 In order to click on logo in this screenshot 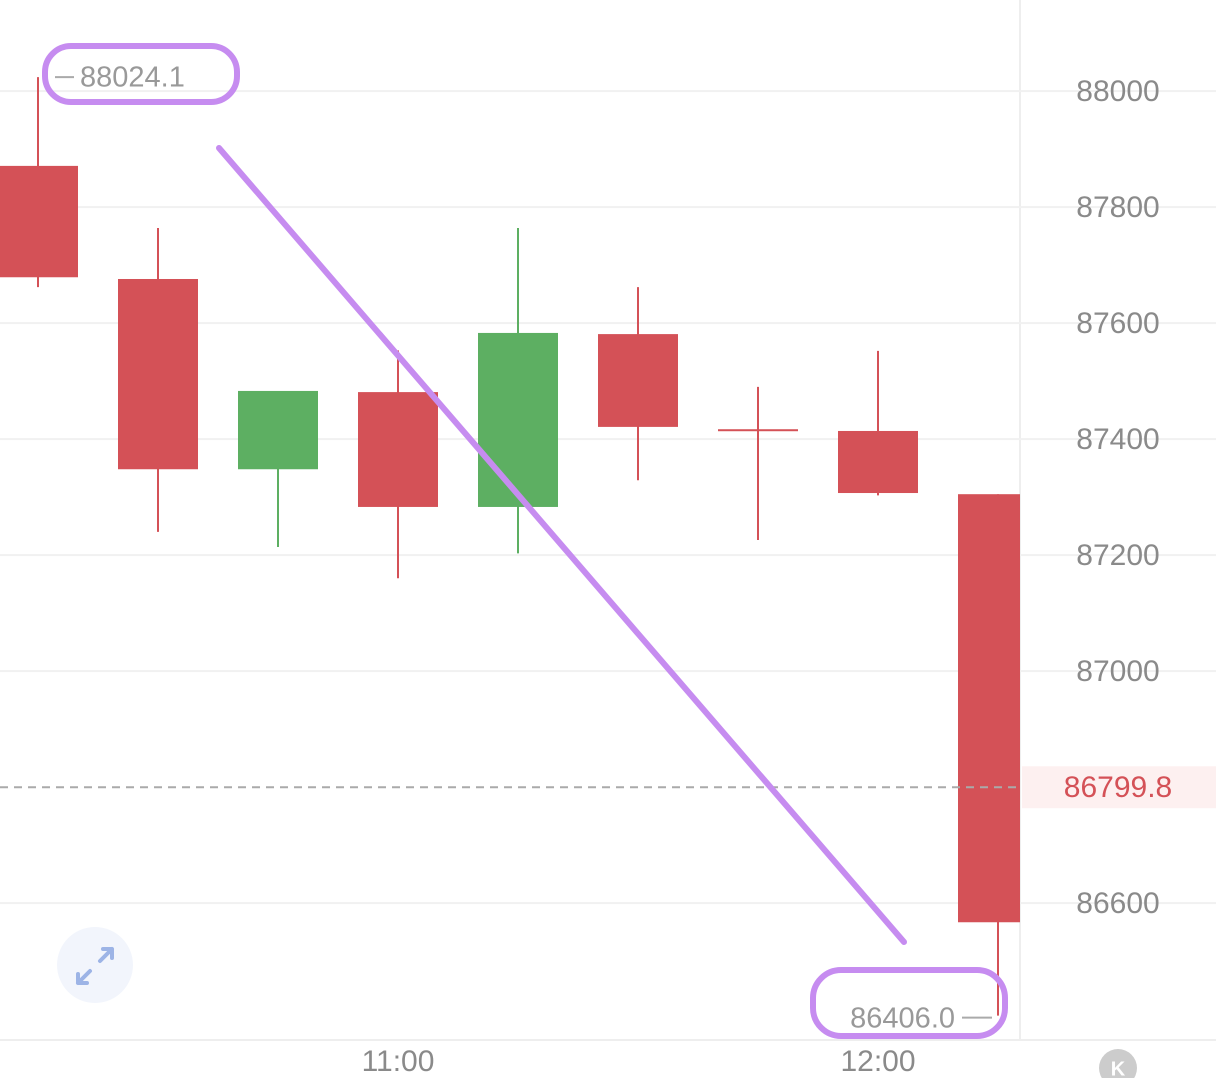, I will do `click(1118, 1063)`.